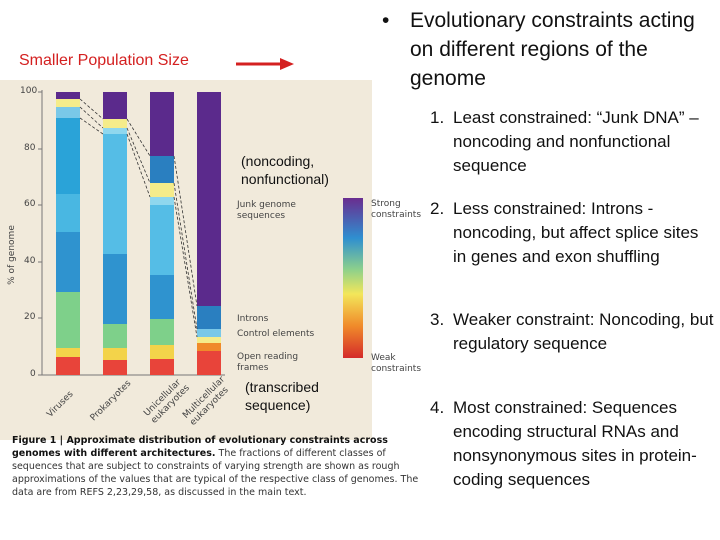 This screenshot has width=720, height=540. I want to click on weak-constraints-label: Weak constraints, so click(396, 363).